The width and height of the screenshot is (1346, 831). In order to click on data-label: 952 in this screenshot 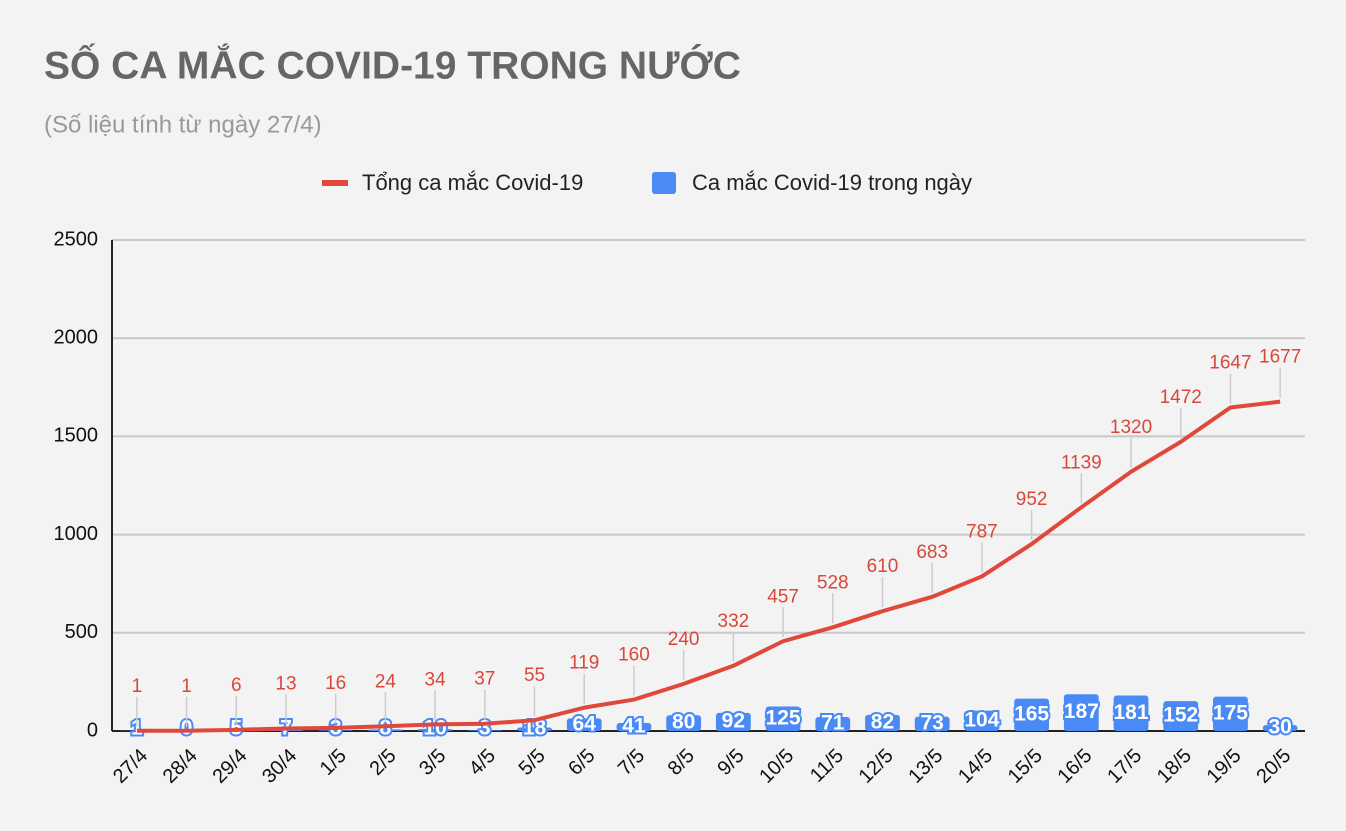, I will do `click(1032, 499)`.